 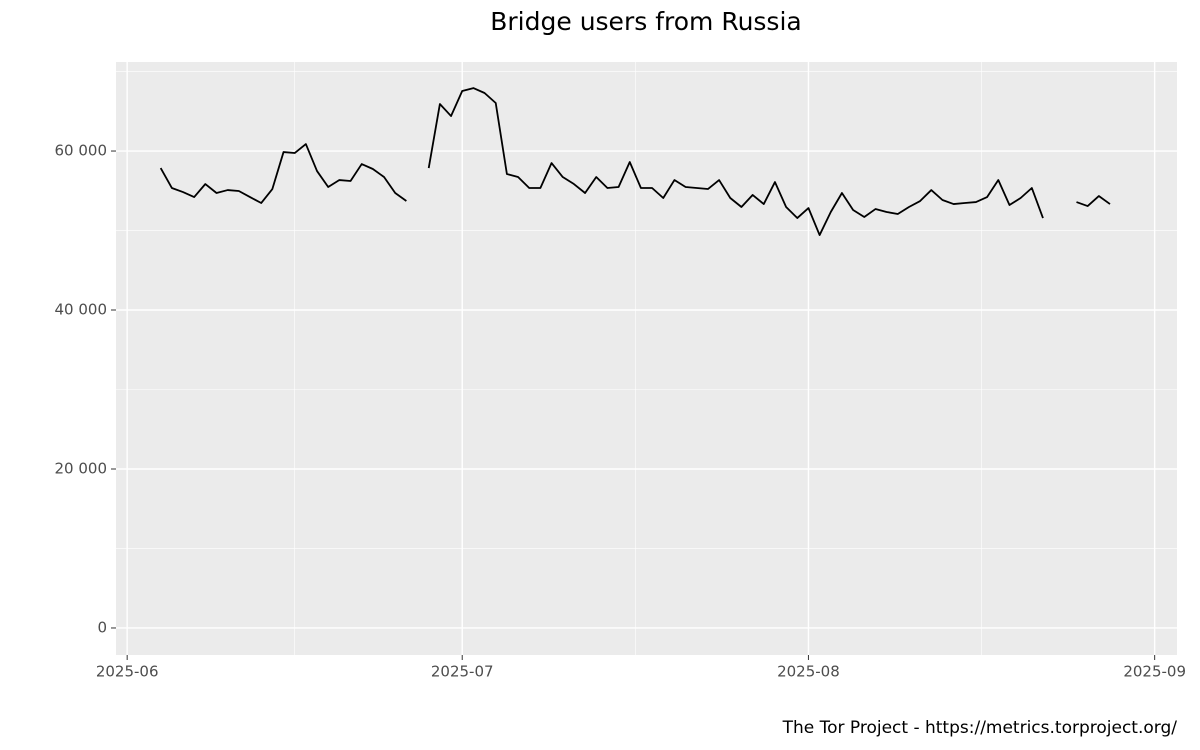 What do you see at coordinates (81, 151) in the screenshot?
I see `y-tick-label: 60 000` at bounding box center [81, 151].